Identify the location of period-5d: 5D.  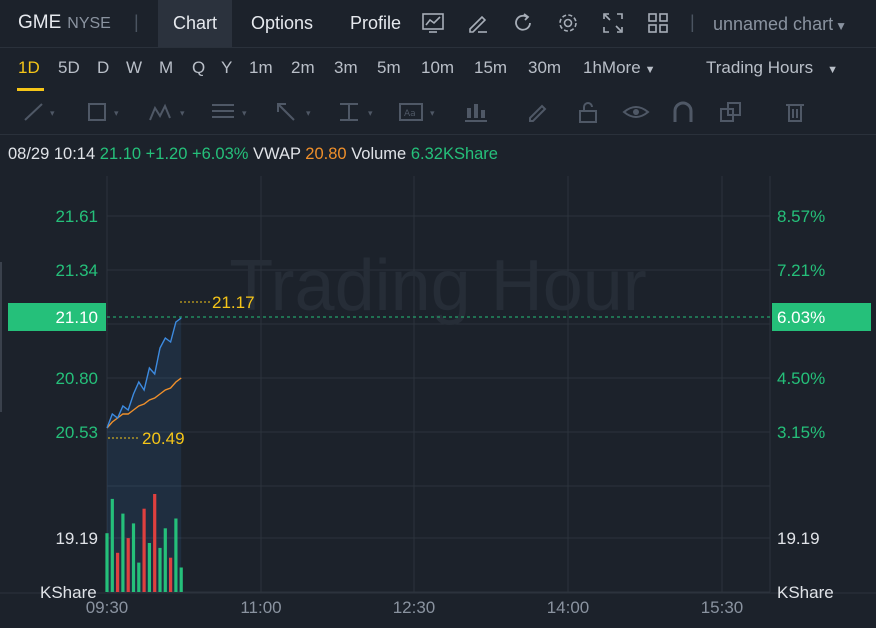
(69, 67).